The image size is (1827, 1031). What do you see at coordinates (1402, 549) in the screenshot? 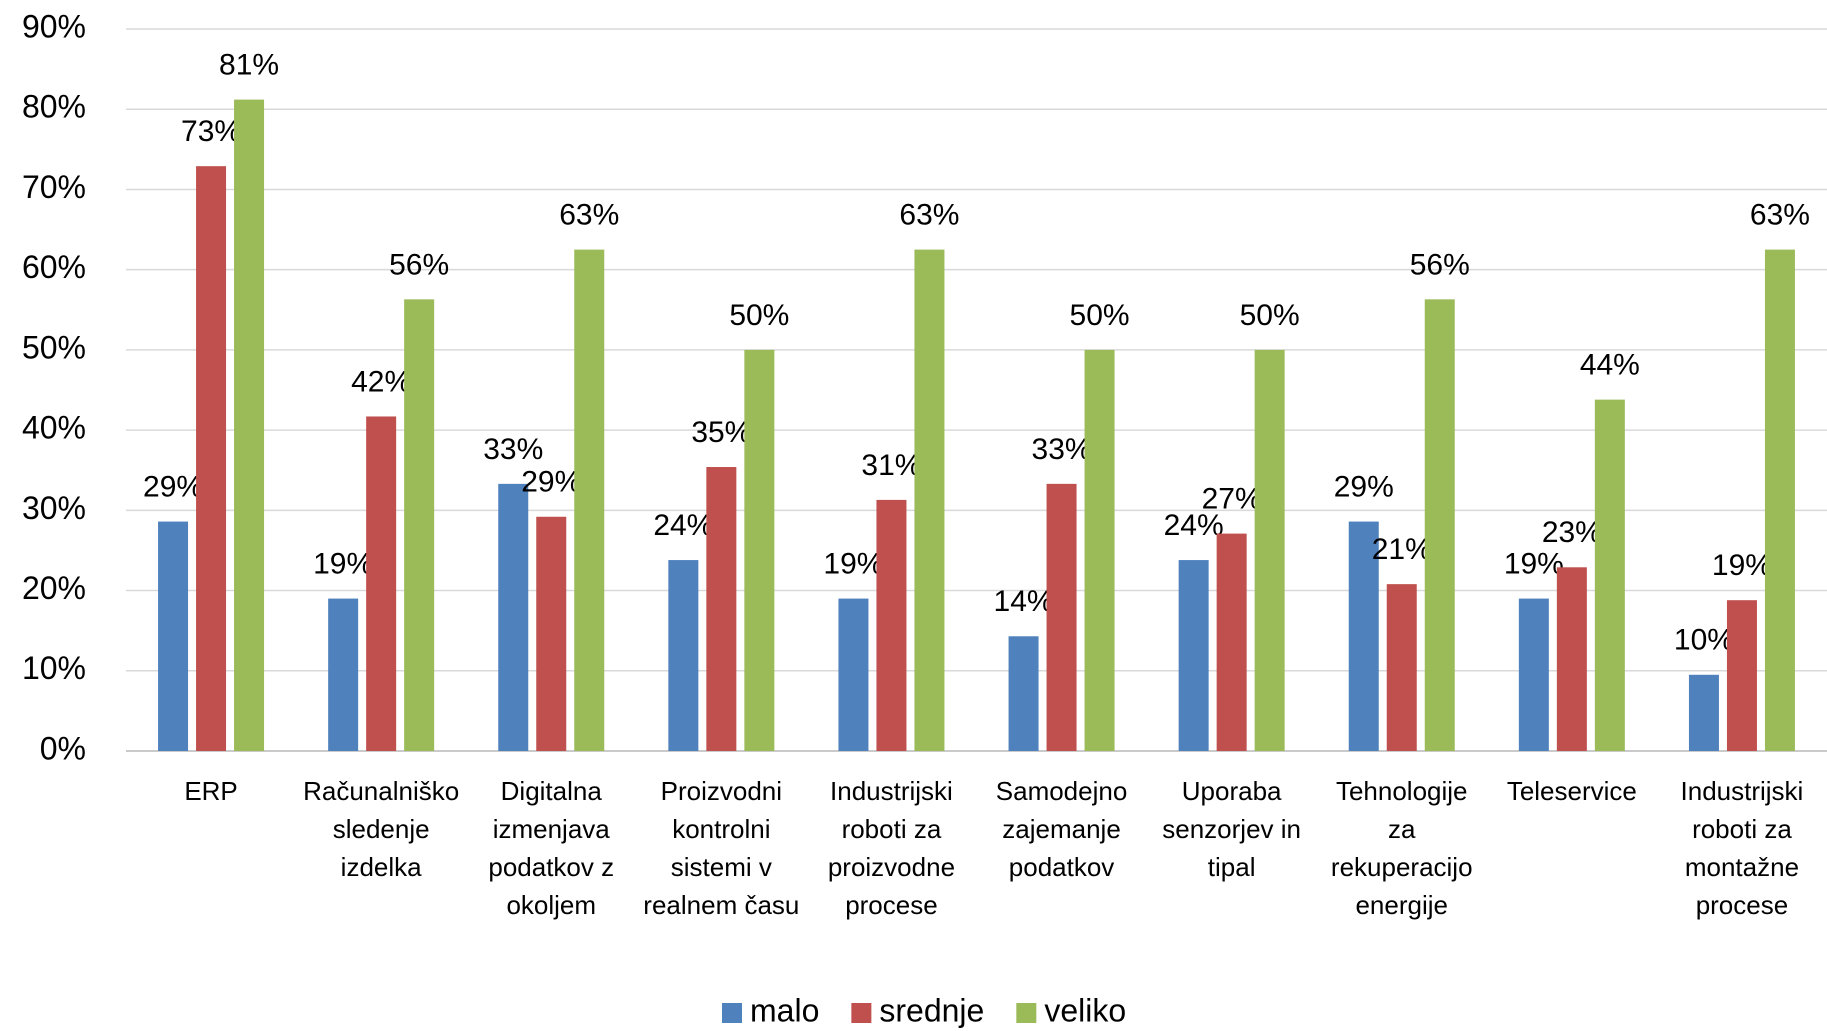
I see `data-label: 21%` at bounding box center [1402, 549].